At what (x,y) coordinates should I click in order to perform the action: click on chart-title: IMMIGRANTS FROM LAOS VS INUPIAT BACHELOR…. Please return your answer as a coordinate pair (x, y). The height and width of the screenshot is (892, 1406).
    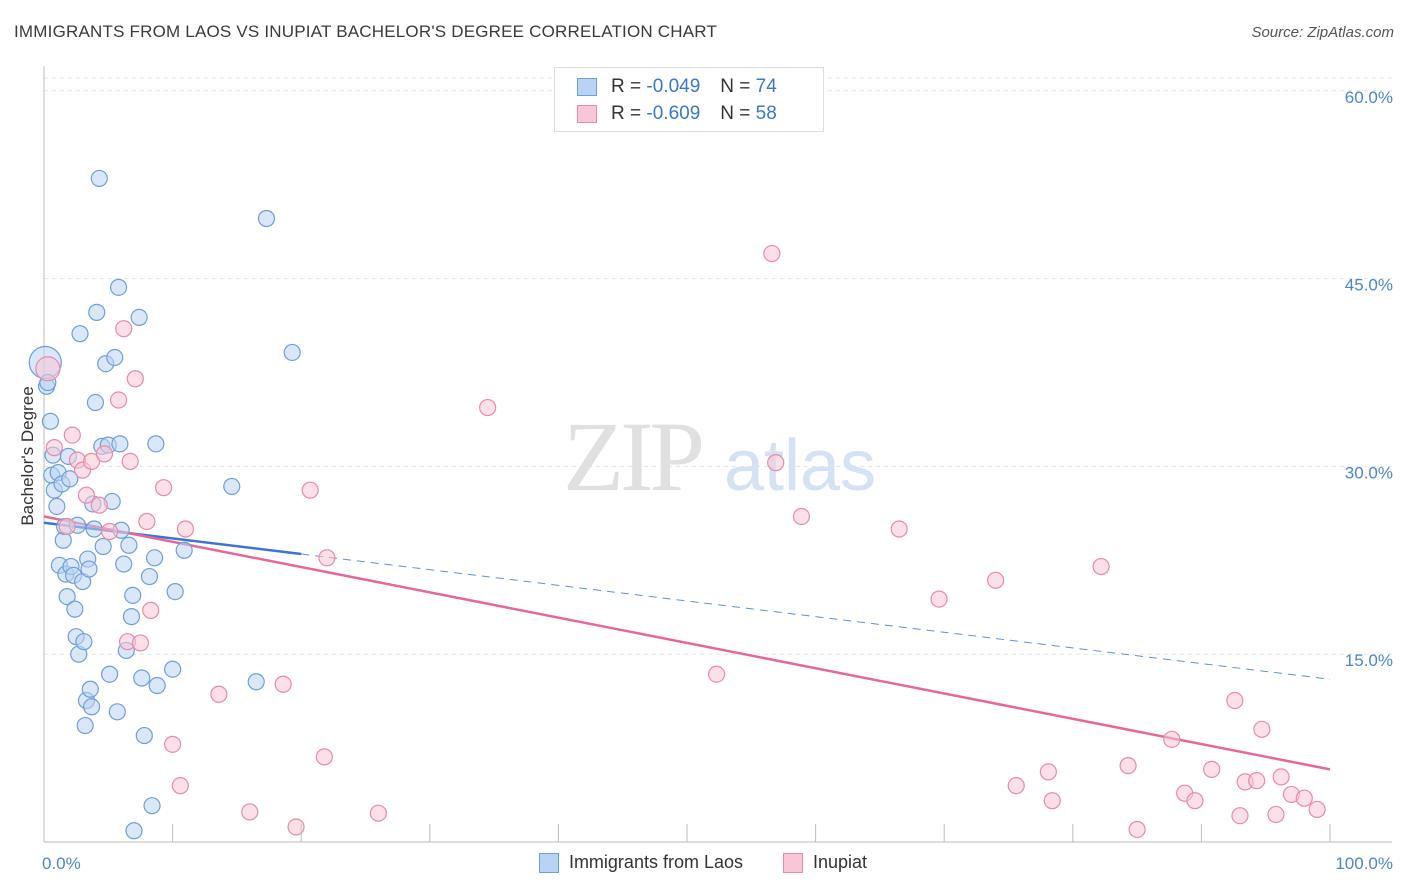
    Looking at the image, I should click on (366, 31).